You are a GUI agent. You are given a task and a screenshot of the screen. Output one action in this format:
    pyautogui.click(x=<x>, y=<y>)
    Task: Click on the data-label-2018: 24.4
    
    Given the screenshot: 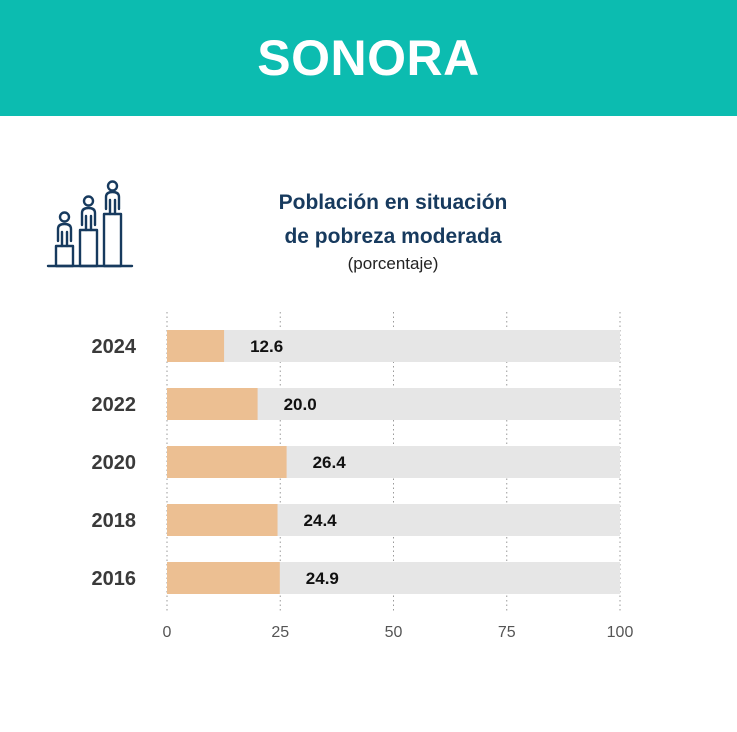 What is the action you would take?
    pyautogui.click(x=321, y=520)
    